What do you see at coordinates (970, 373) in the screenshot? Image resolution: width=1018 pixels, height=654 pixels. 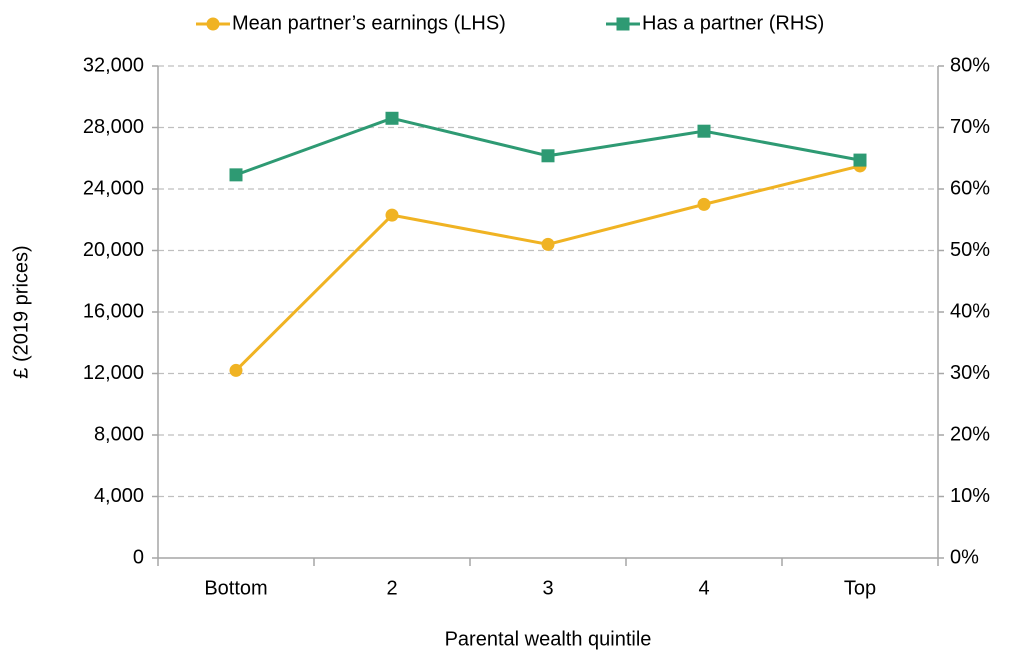 I see `y2-tick-label: 30%` at bounding box center [970, 373].